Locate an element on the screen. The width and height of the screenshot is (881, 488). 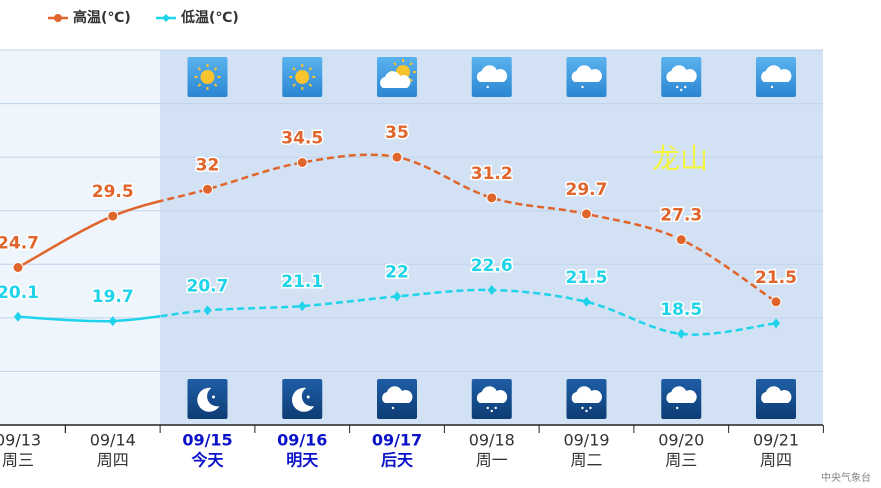
value-label: 20.1 is located at coordinates (19, 293).